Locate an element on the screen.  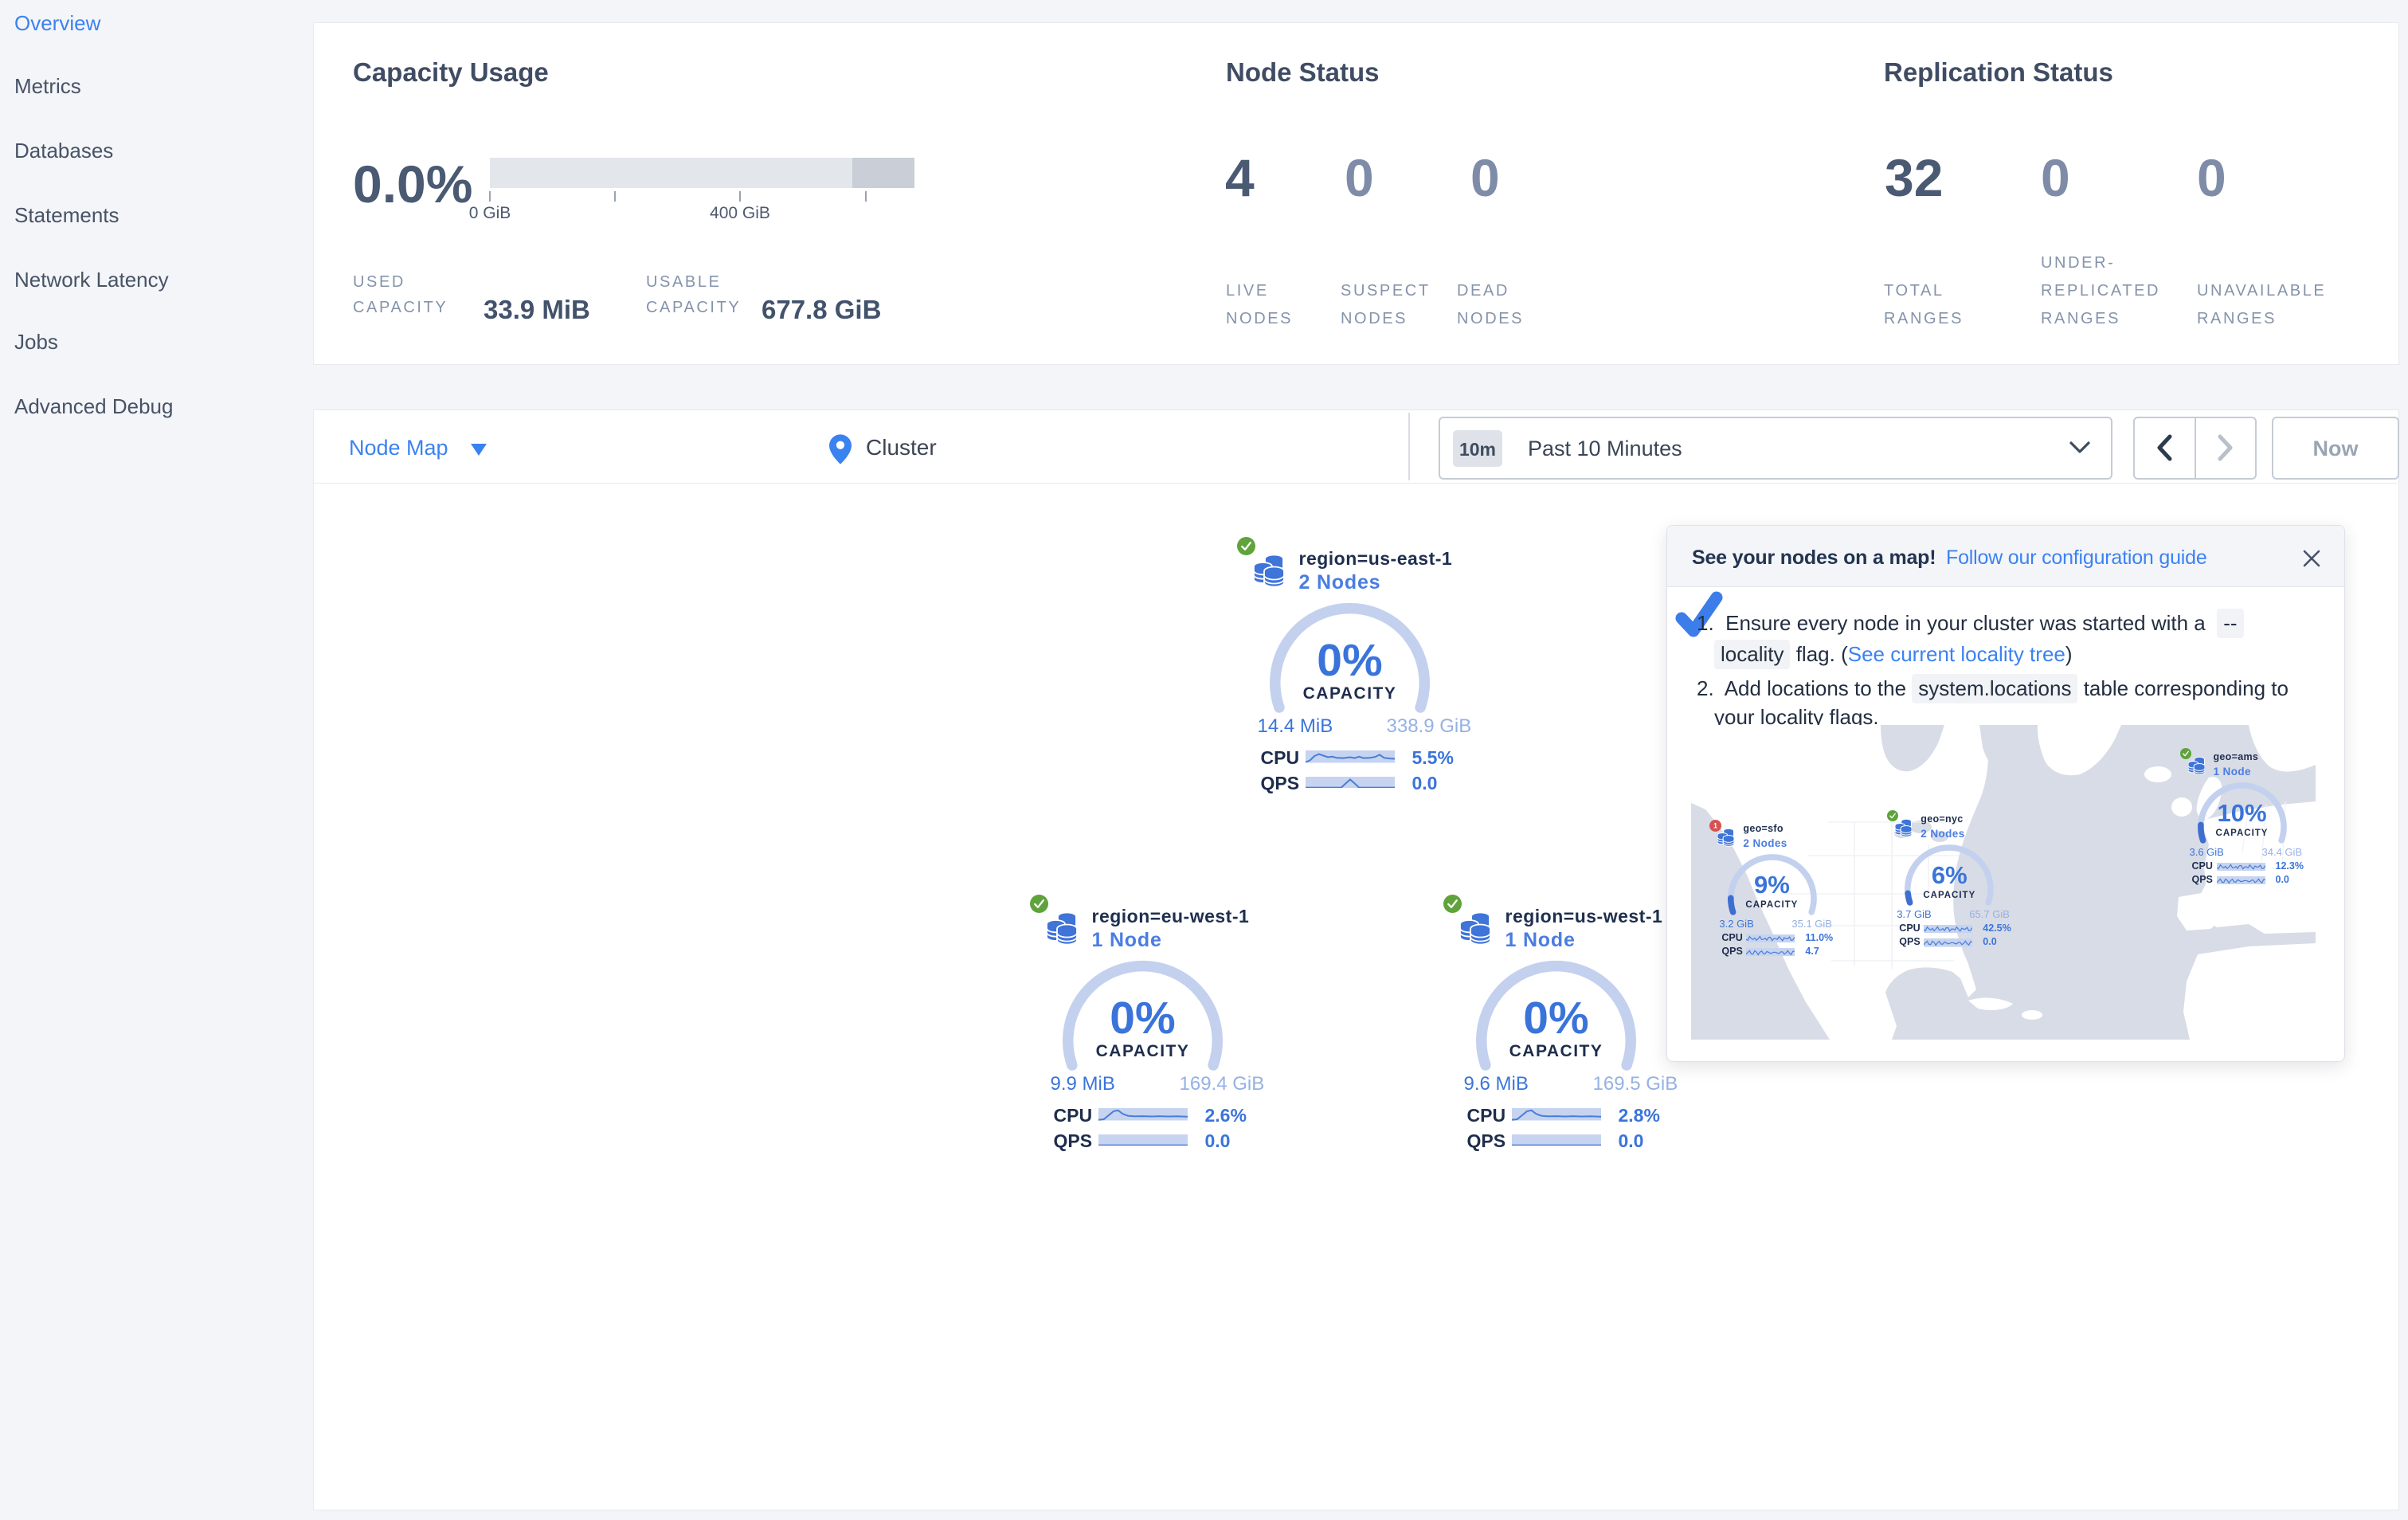
svg-text: 1 is located at coordinates (1715, 825).